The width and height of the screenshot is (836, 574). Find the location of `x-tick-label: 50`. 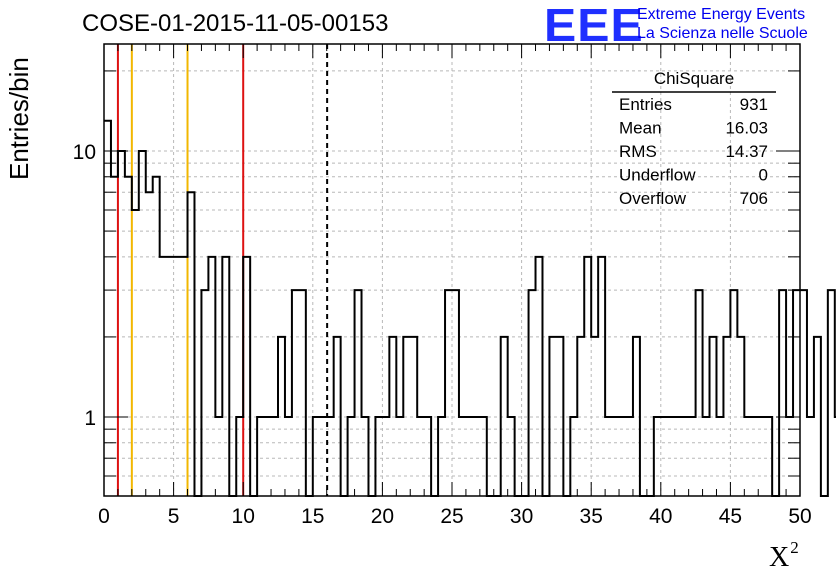

x-tick-label: 50 is located at coordinates (799, 516).